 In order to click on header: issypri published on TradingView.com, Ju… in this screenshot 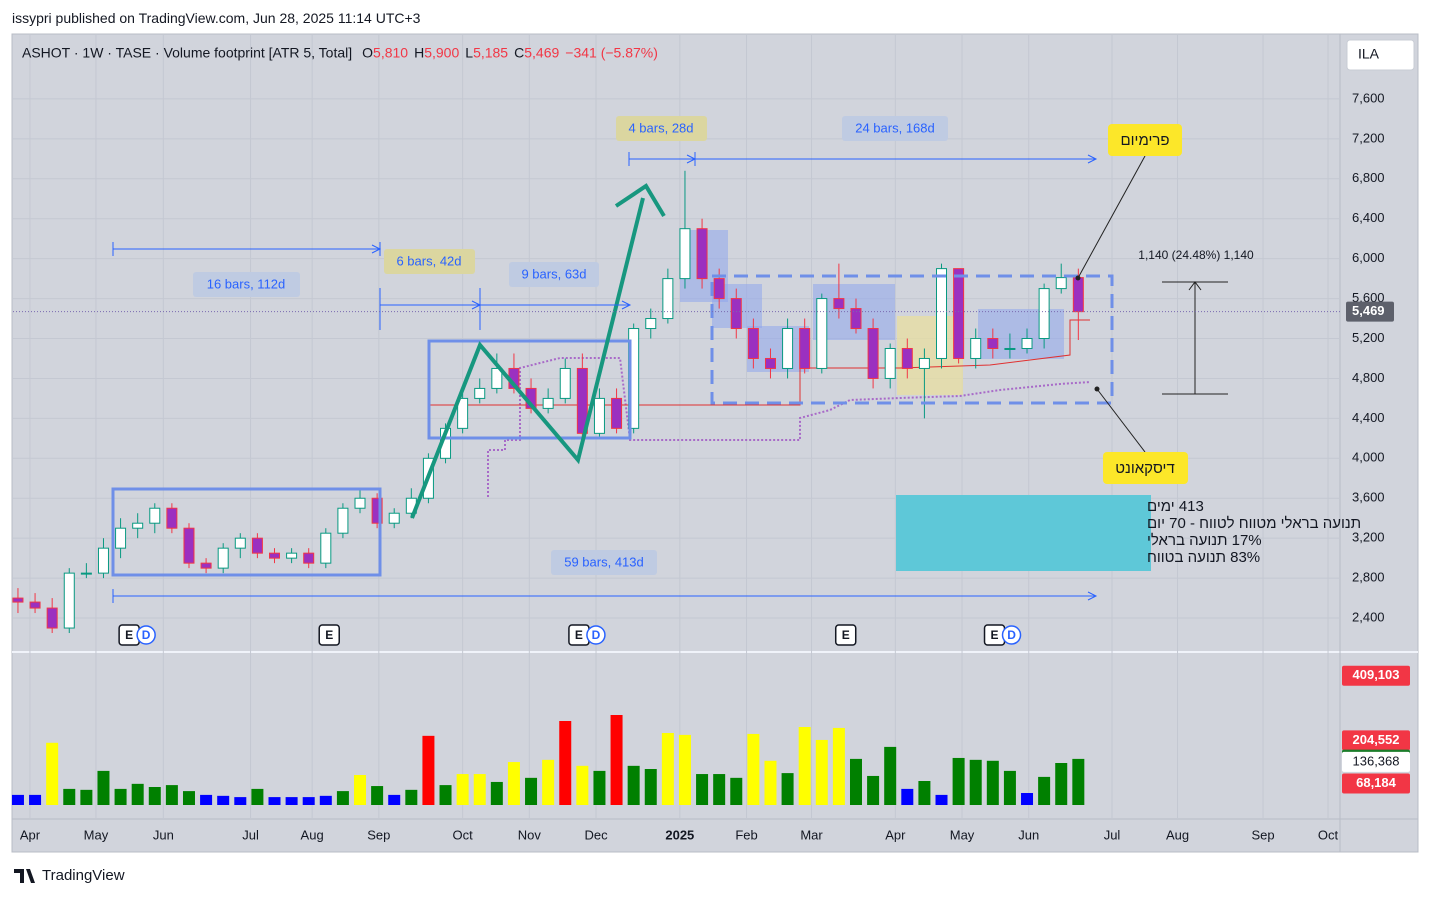, I will do `click(216, 18)`.